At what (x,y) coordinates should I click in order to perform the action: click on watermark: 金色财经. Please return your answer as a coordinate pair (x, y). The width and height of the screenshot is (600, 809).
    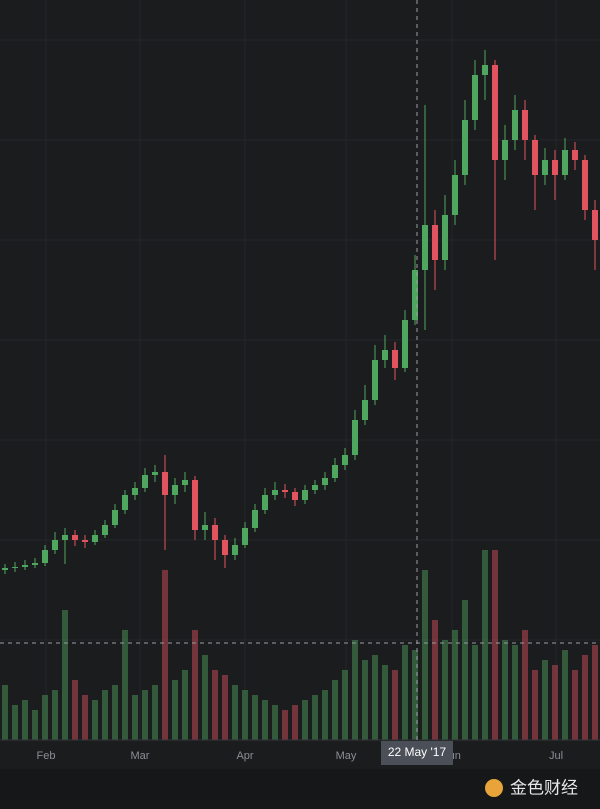
    Looking at the image, I should click on (544, 787).